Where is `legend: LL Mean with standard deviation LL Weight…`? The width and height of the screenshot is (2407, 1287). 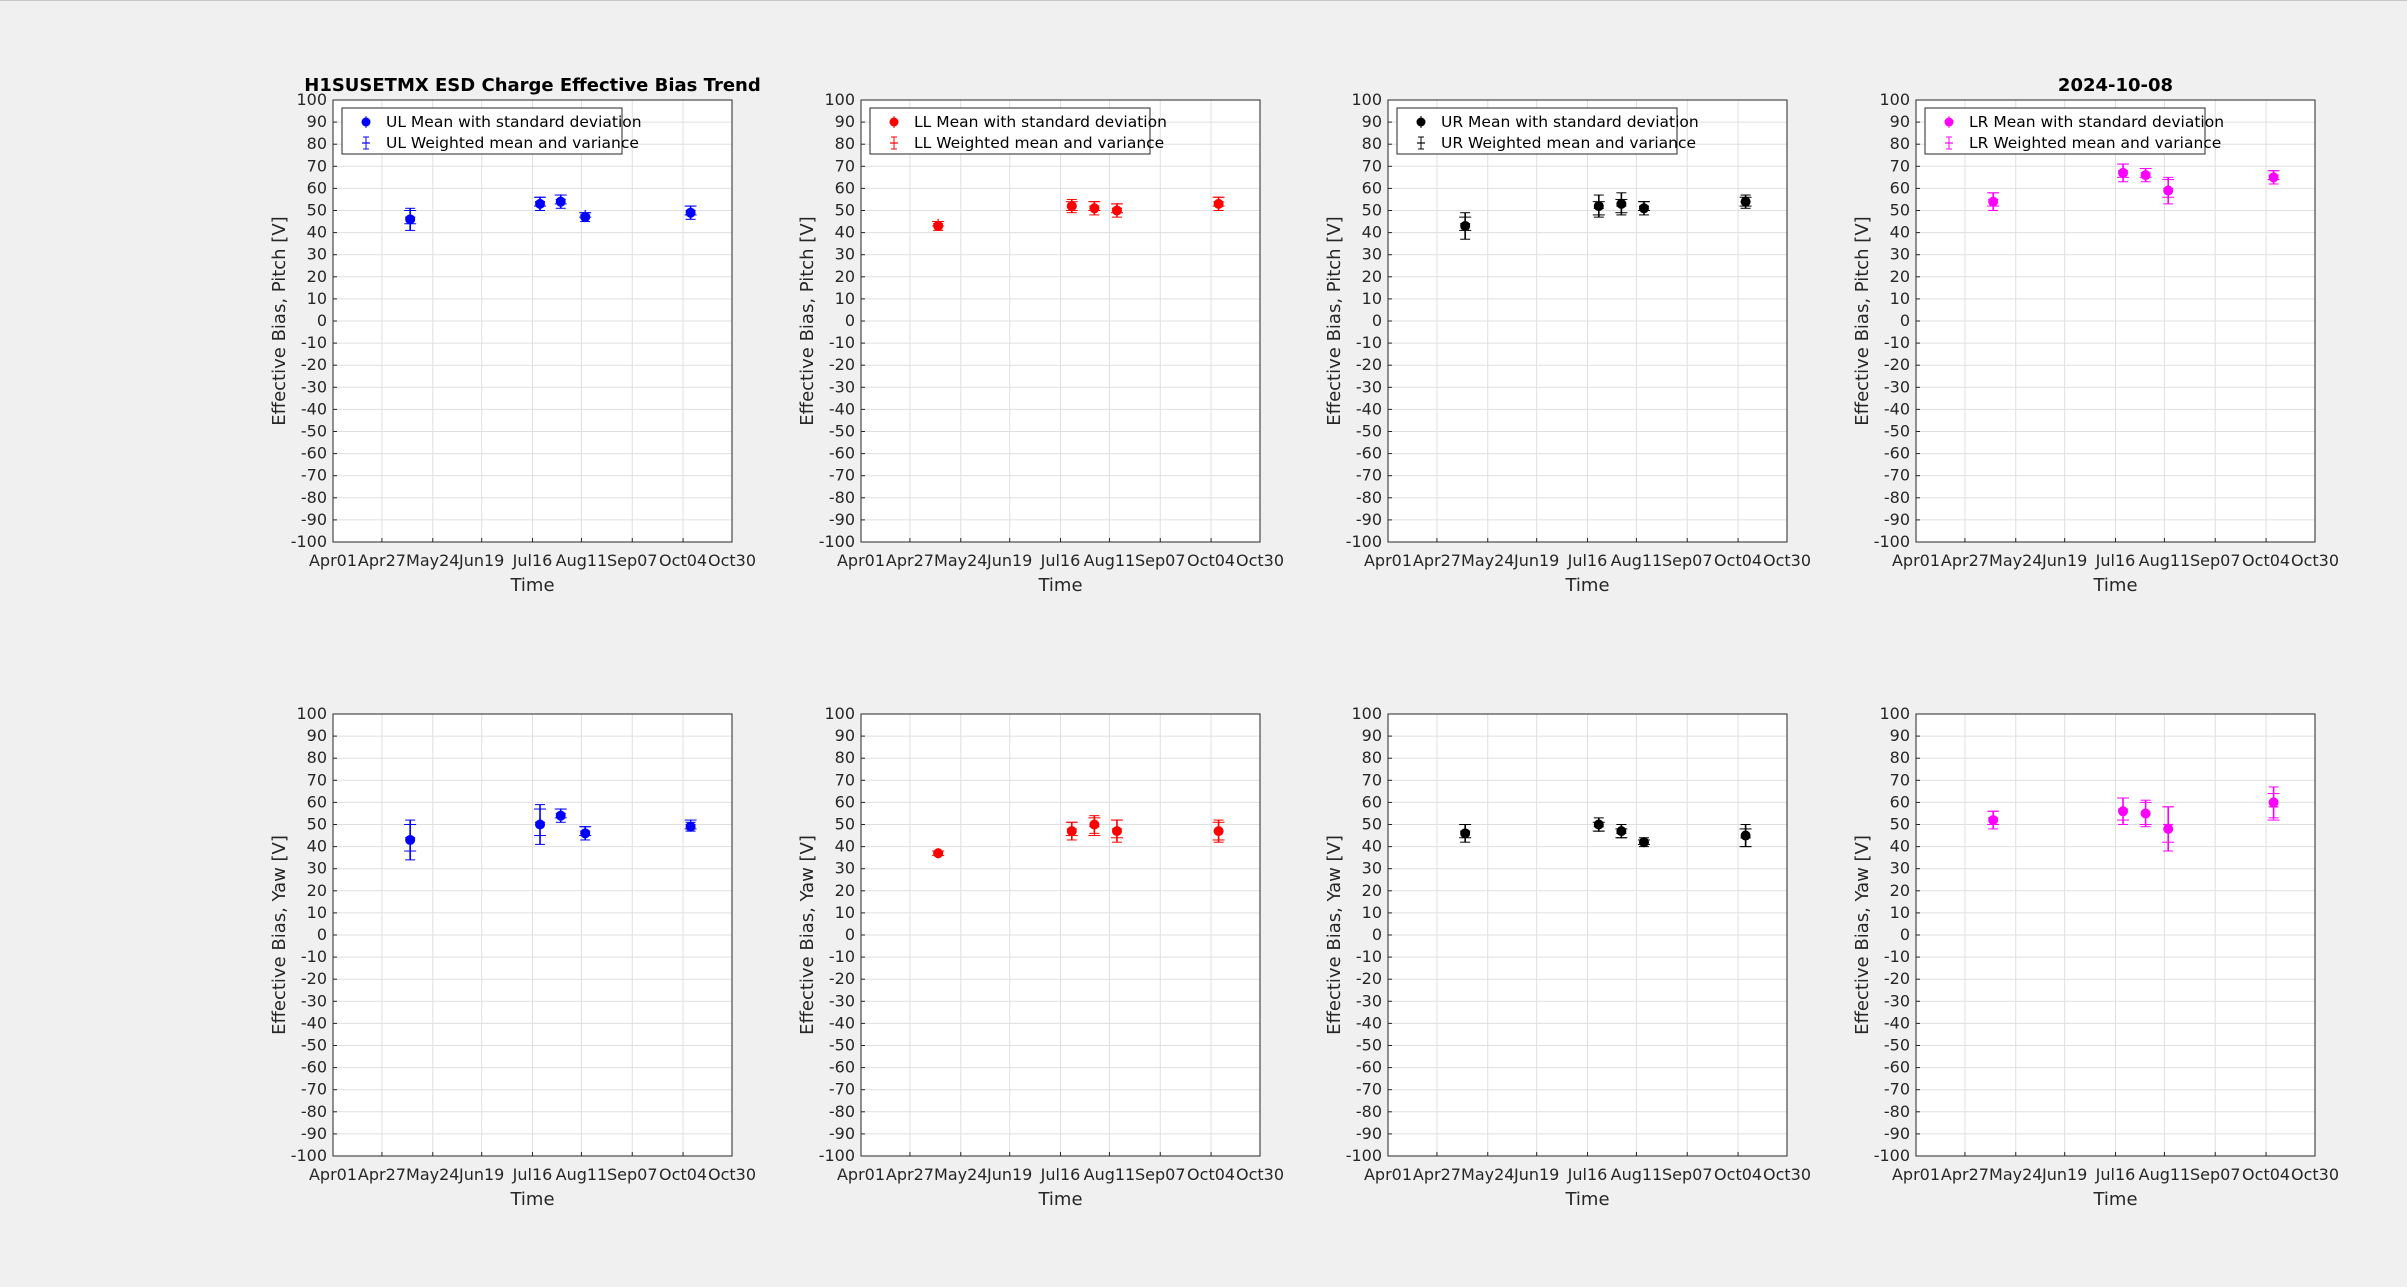
legend: LL Mean with standard deviation LL Weight… is located at coordinates (1018, 131).